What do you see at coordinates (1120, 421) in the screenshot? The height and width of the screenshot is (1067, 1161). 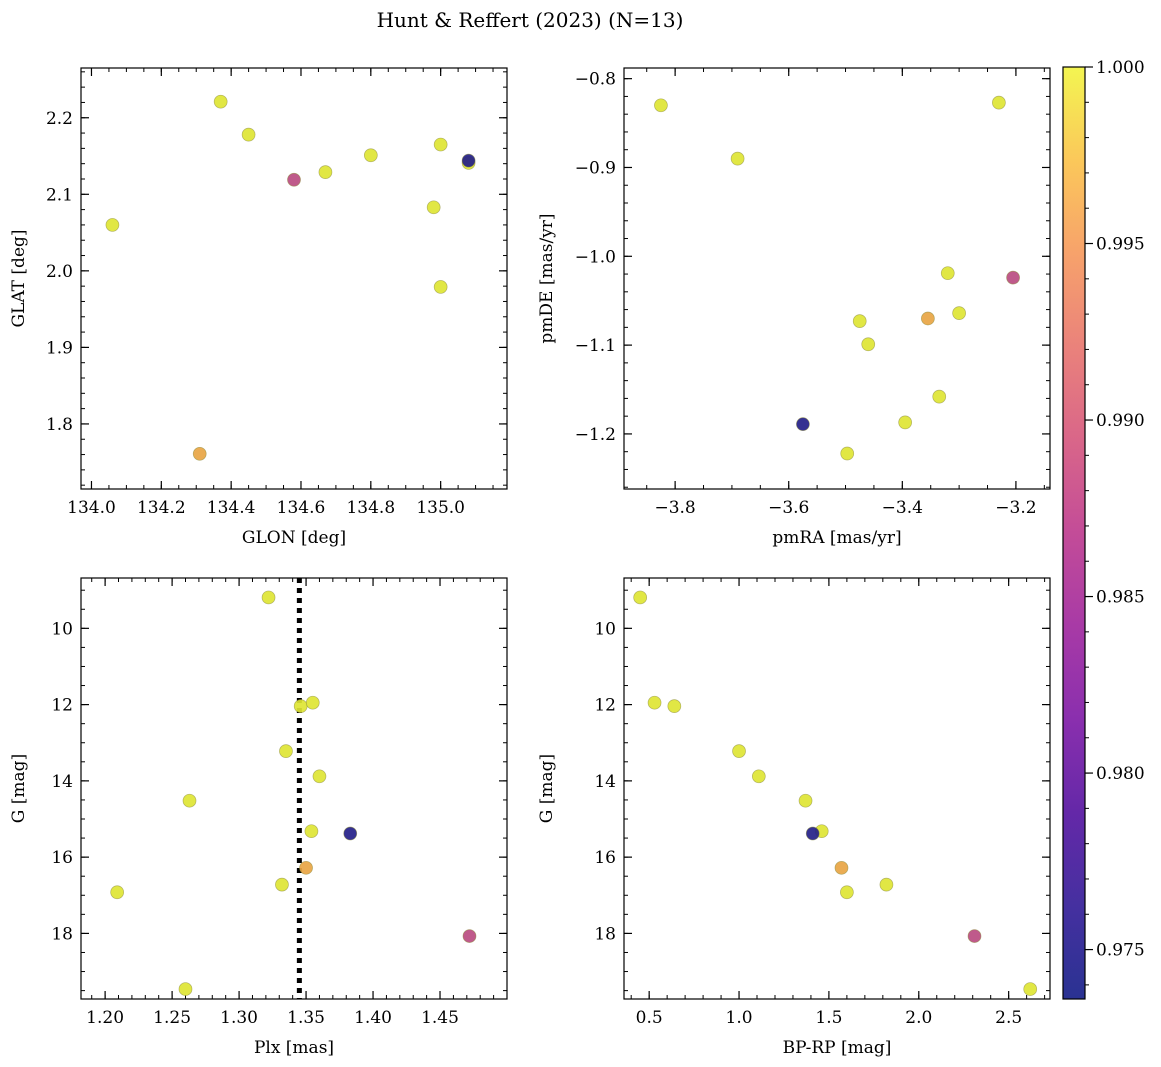 I see `colorbar-tick-label: 0.990` at bounding box center [1120, 421].